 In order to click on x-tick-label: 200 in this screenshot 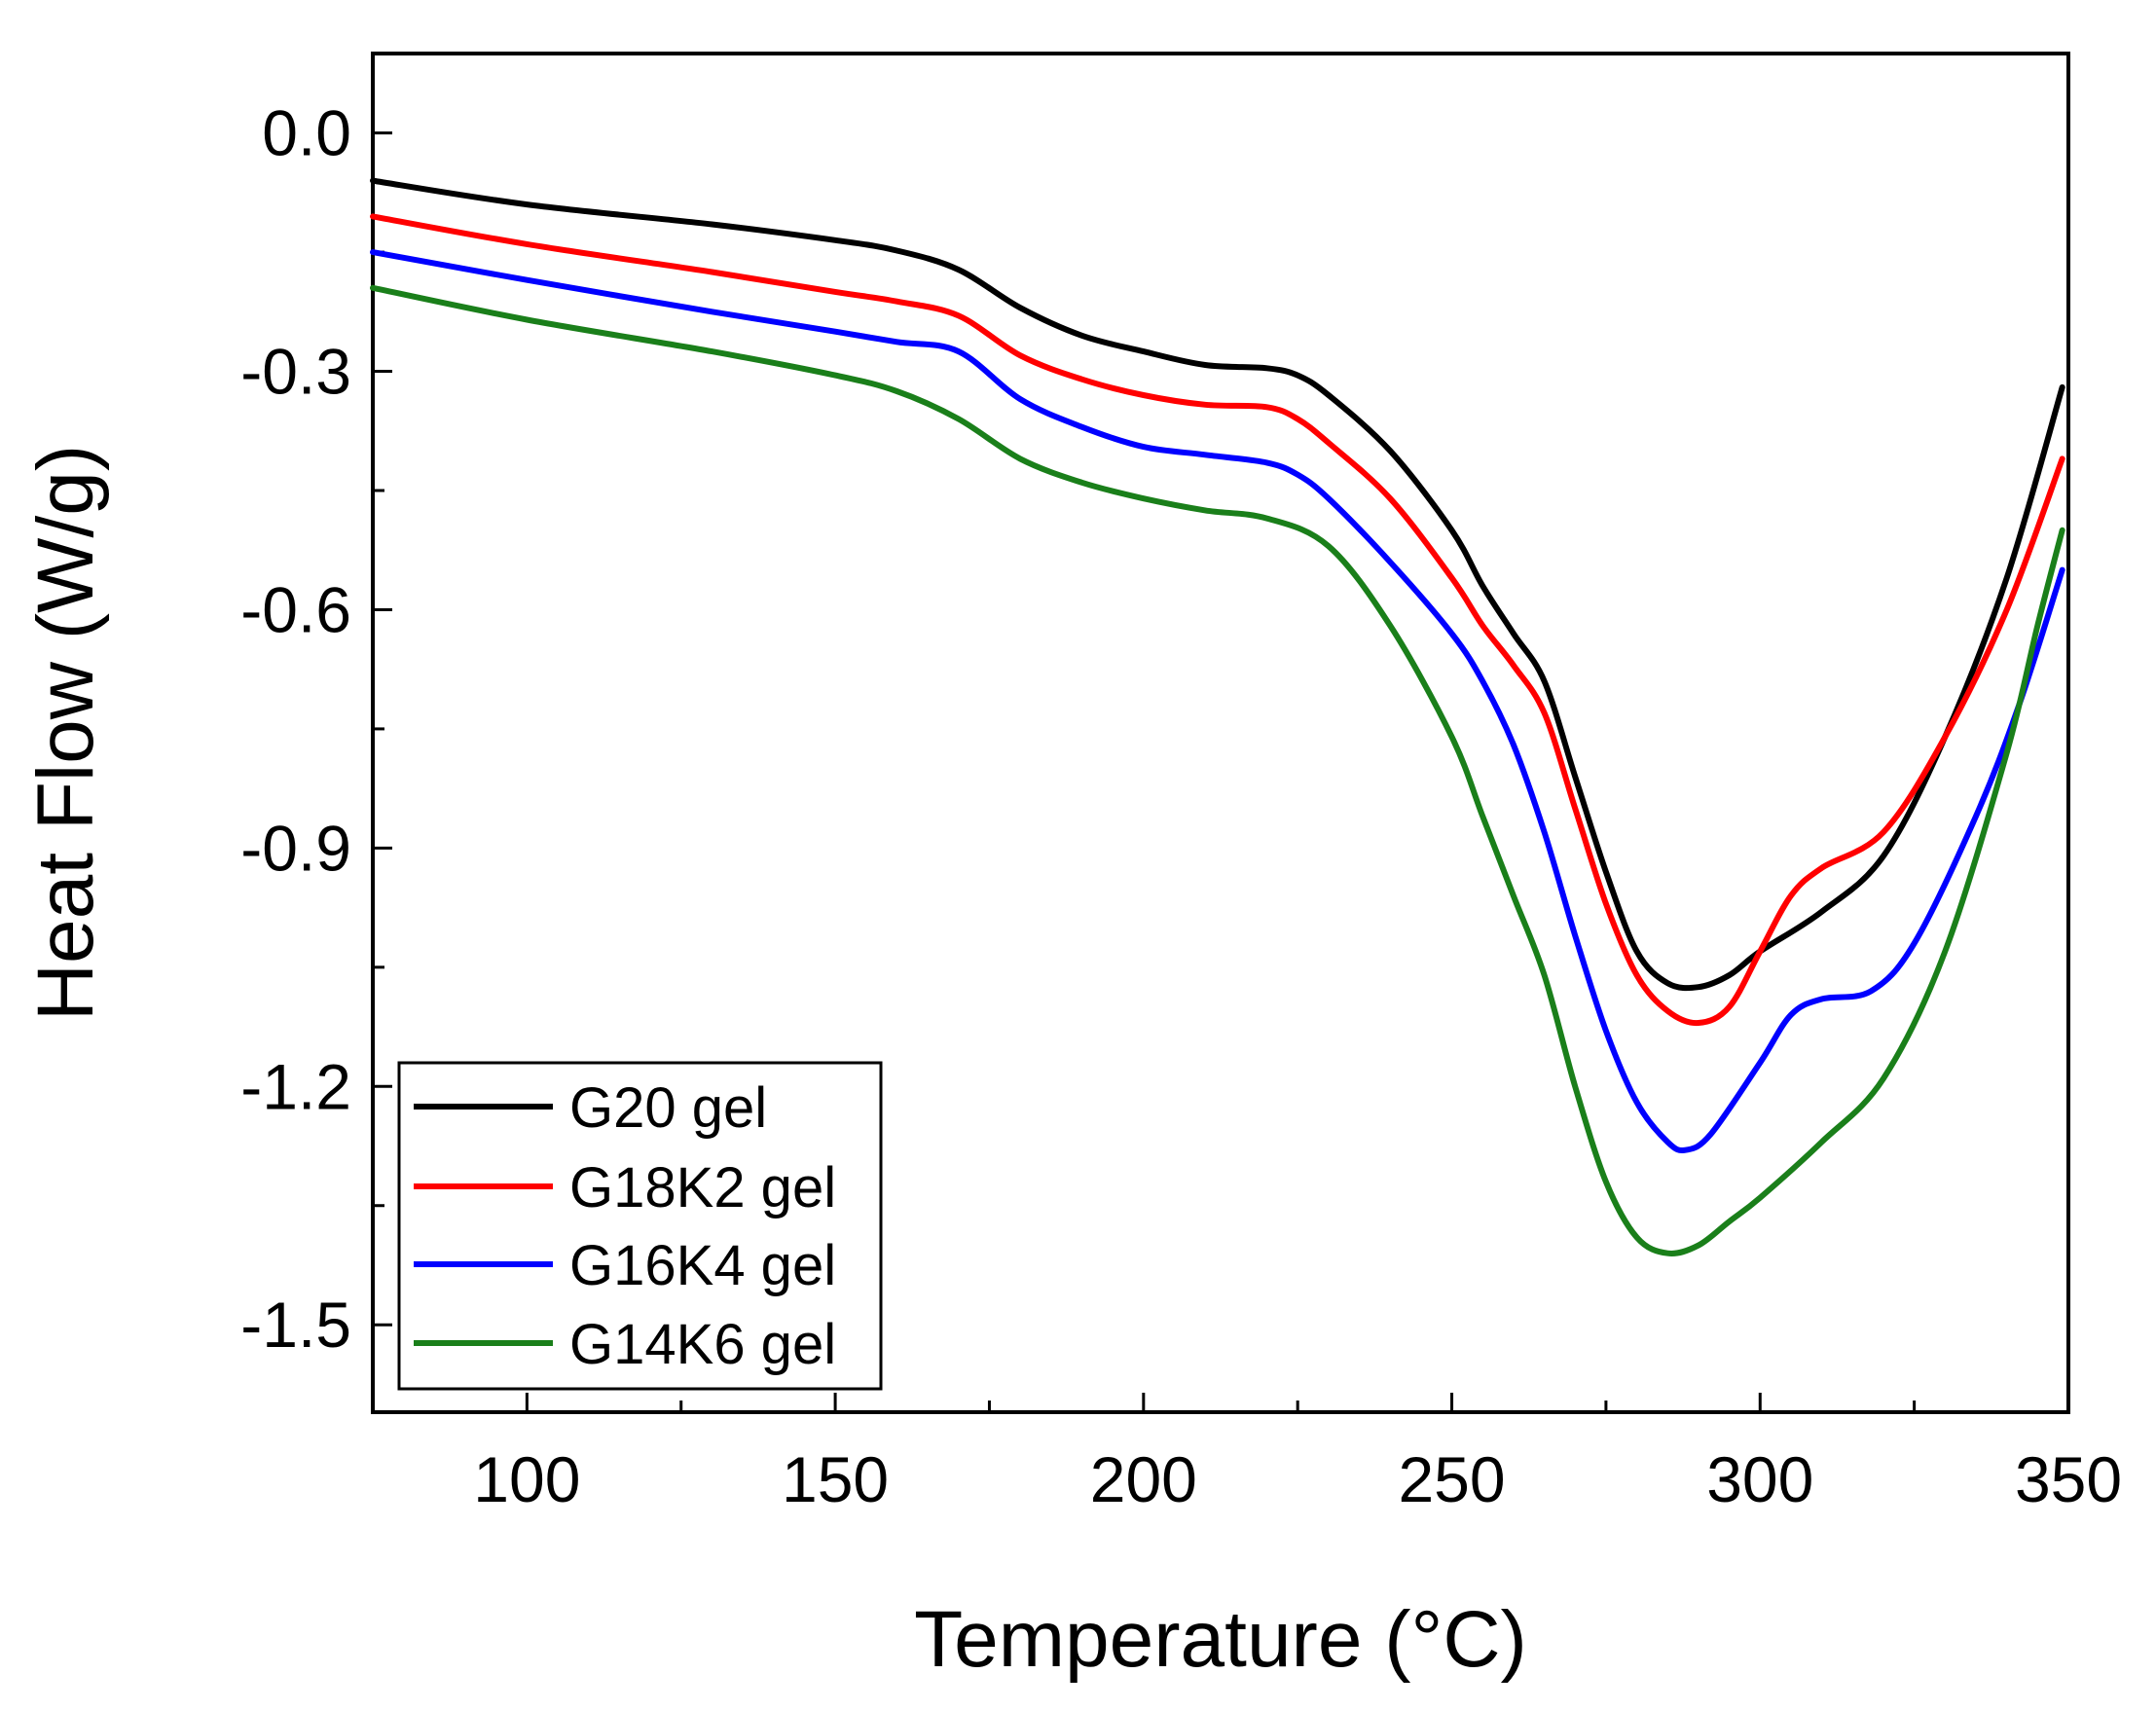, I will do `click(1143, 1479)`.